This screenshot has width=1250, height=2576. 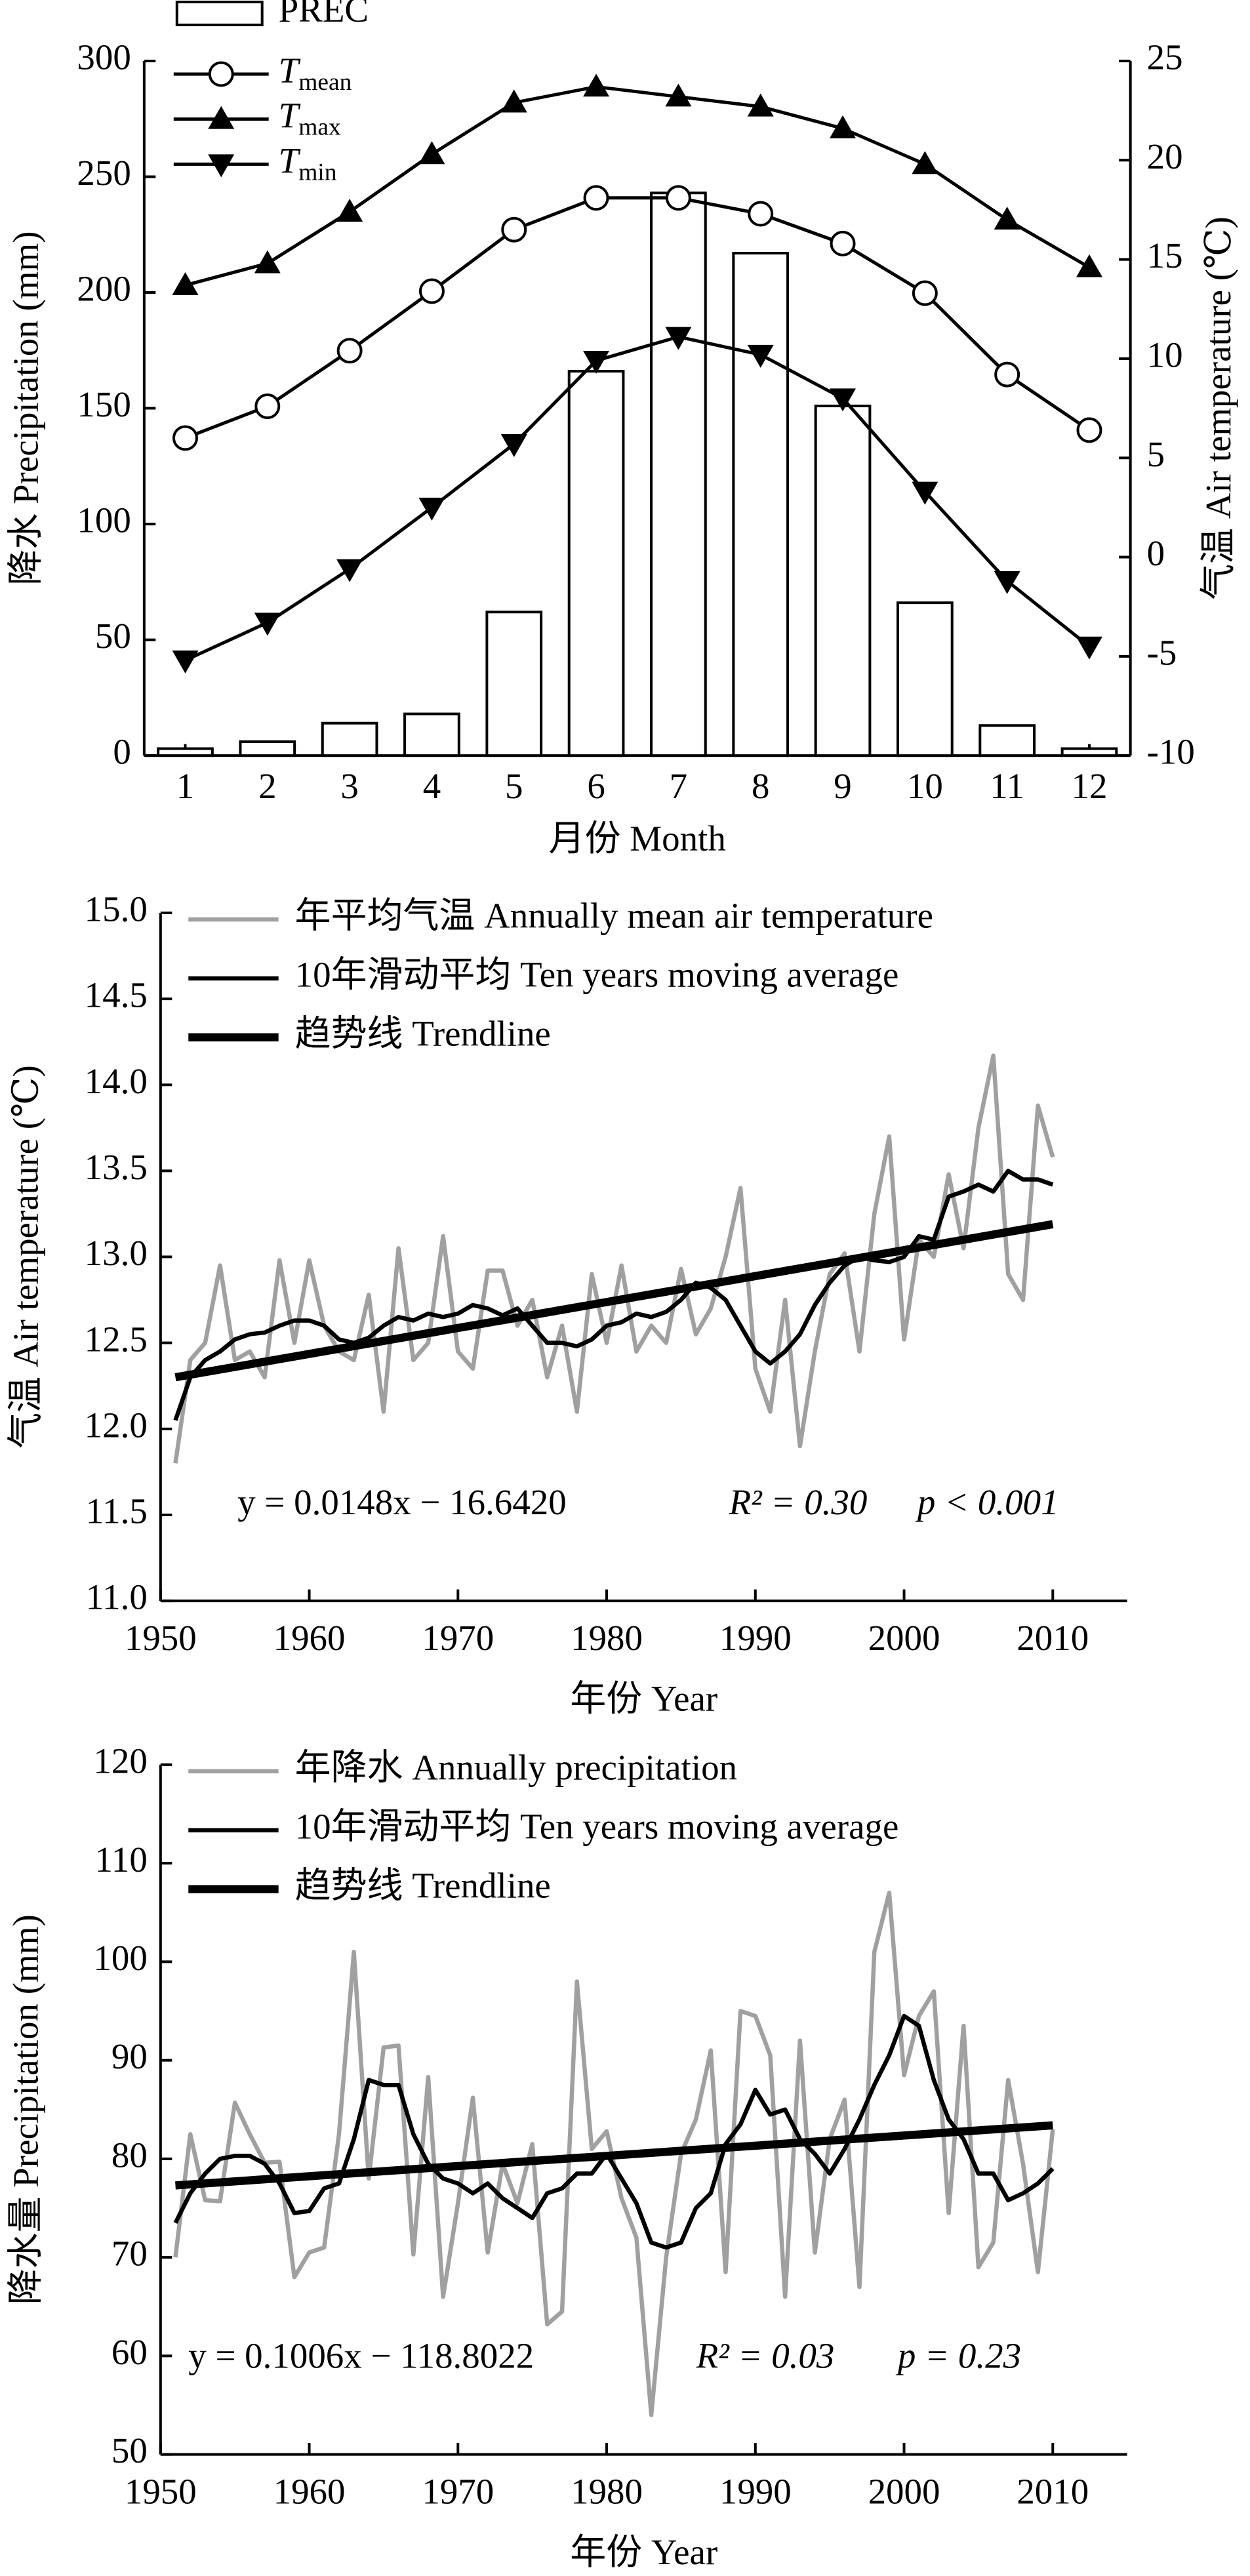 What do you see at coordinates (423, 1885) in the screenshot?
I see `legend-label: 趋势线 Trendline` at bounding box center [423, 1885].